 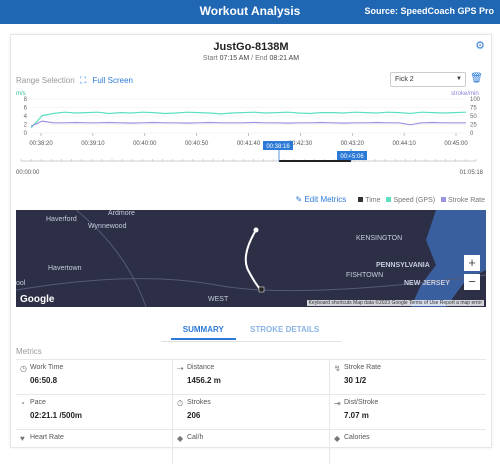 I want to click on x-tick-label: 00:44:10, so click(x=404, y=144).